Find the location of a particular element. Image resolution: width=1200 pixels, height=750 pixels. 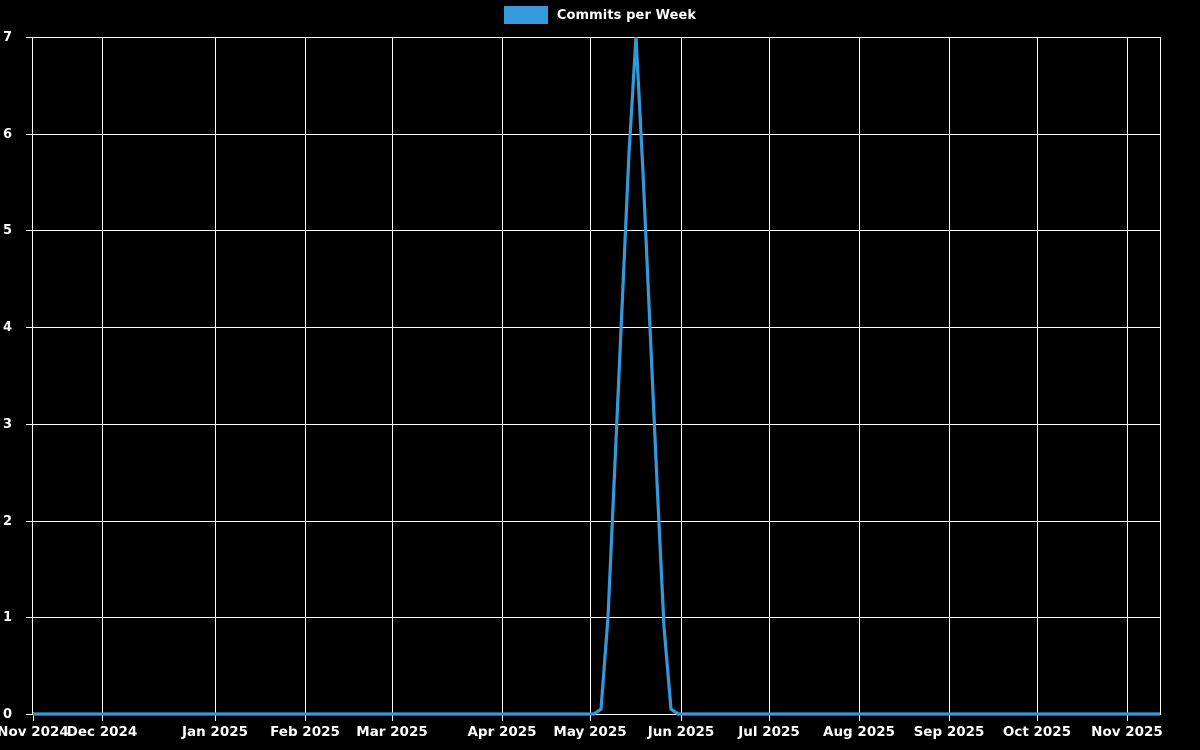

gridline-x-dec-2024 is located at coordinates (102, 375).